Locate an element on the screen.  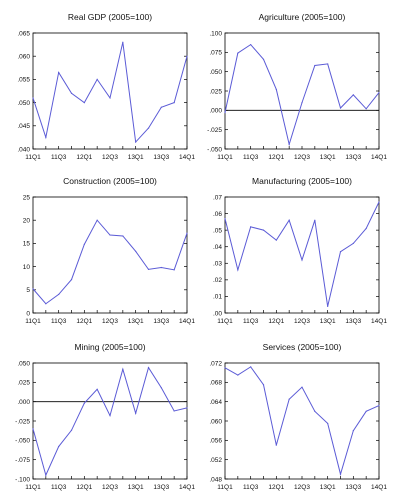
y-tick-label: -.100 is located at coordinates (22, 479).